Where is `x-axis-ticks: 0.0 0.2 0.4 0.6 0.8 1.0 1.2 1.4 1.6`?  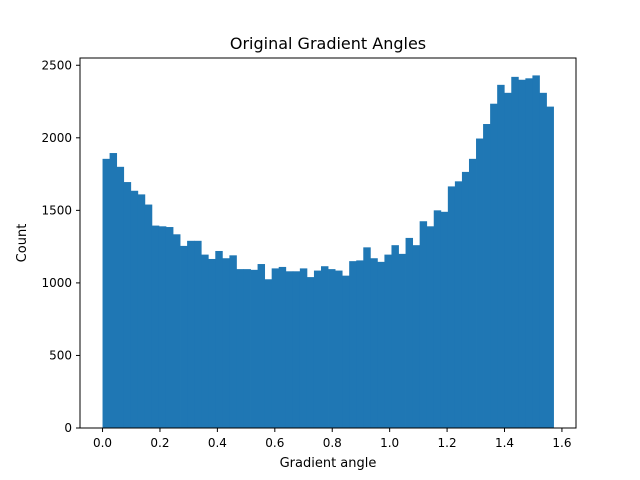
x-axis-ticks: 0.0 0.2 0.4 0.6 0.8 1.0 1.2 1.4 1.6 is located at coordinates (332, 439).